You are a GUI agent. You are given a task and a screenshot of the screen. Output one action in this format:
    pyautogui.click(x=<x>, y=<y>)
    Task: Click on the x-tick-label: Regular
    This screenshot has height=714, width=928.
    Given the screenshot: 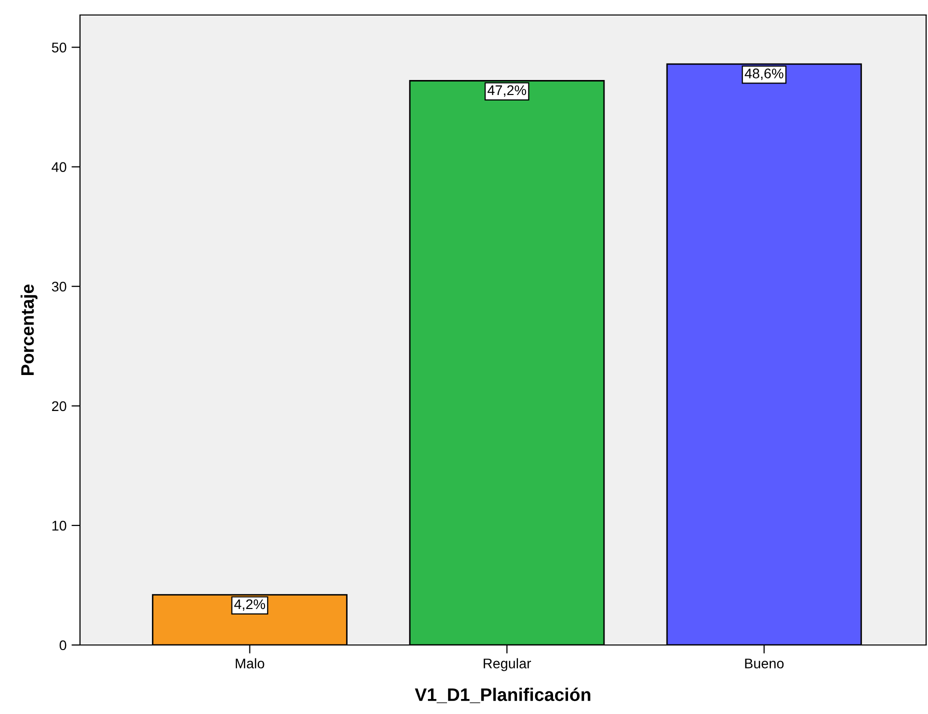 What is the action you would take?
    pyautogui.click(x=508, y=665)
    